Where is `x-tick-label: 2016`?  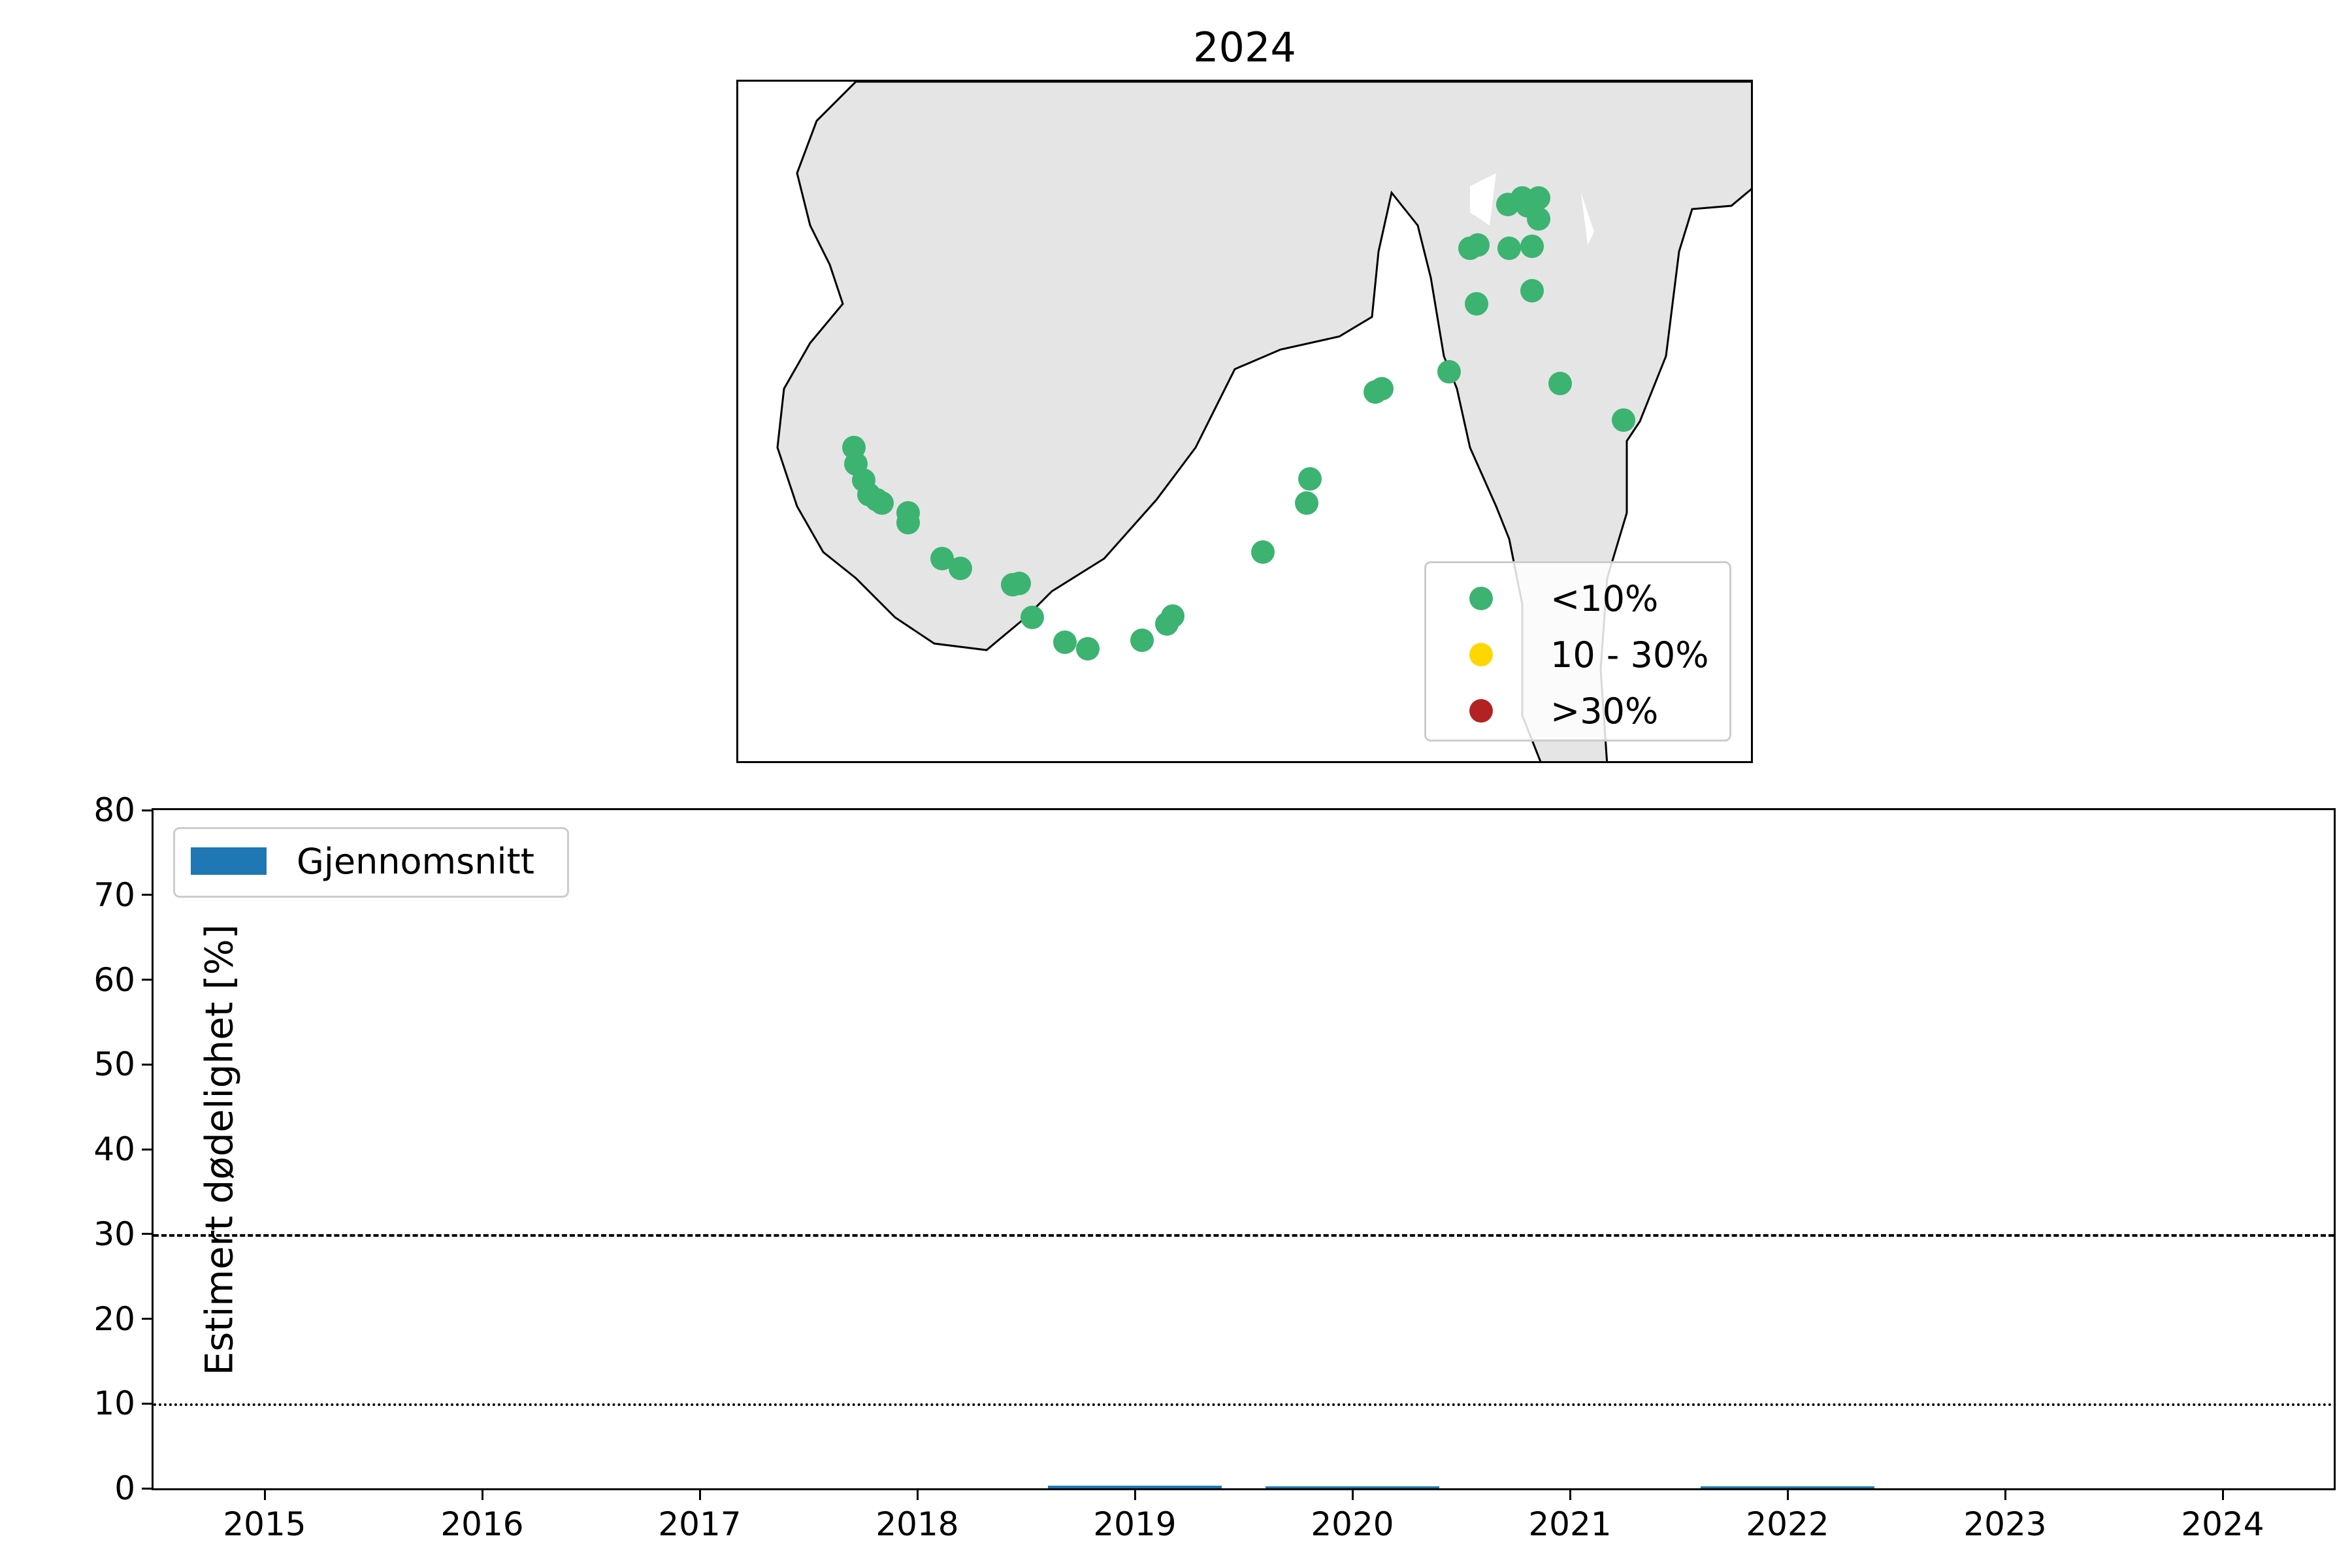
x-tick-label: 2016 is located at coordinates (482, 1524).